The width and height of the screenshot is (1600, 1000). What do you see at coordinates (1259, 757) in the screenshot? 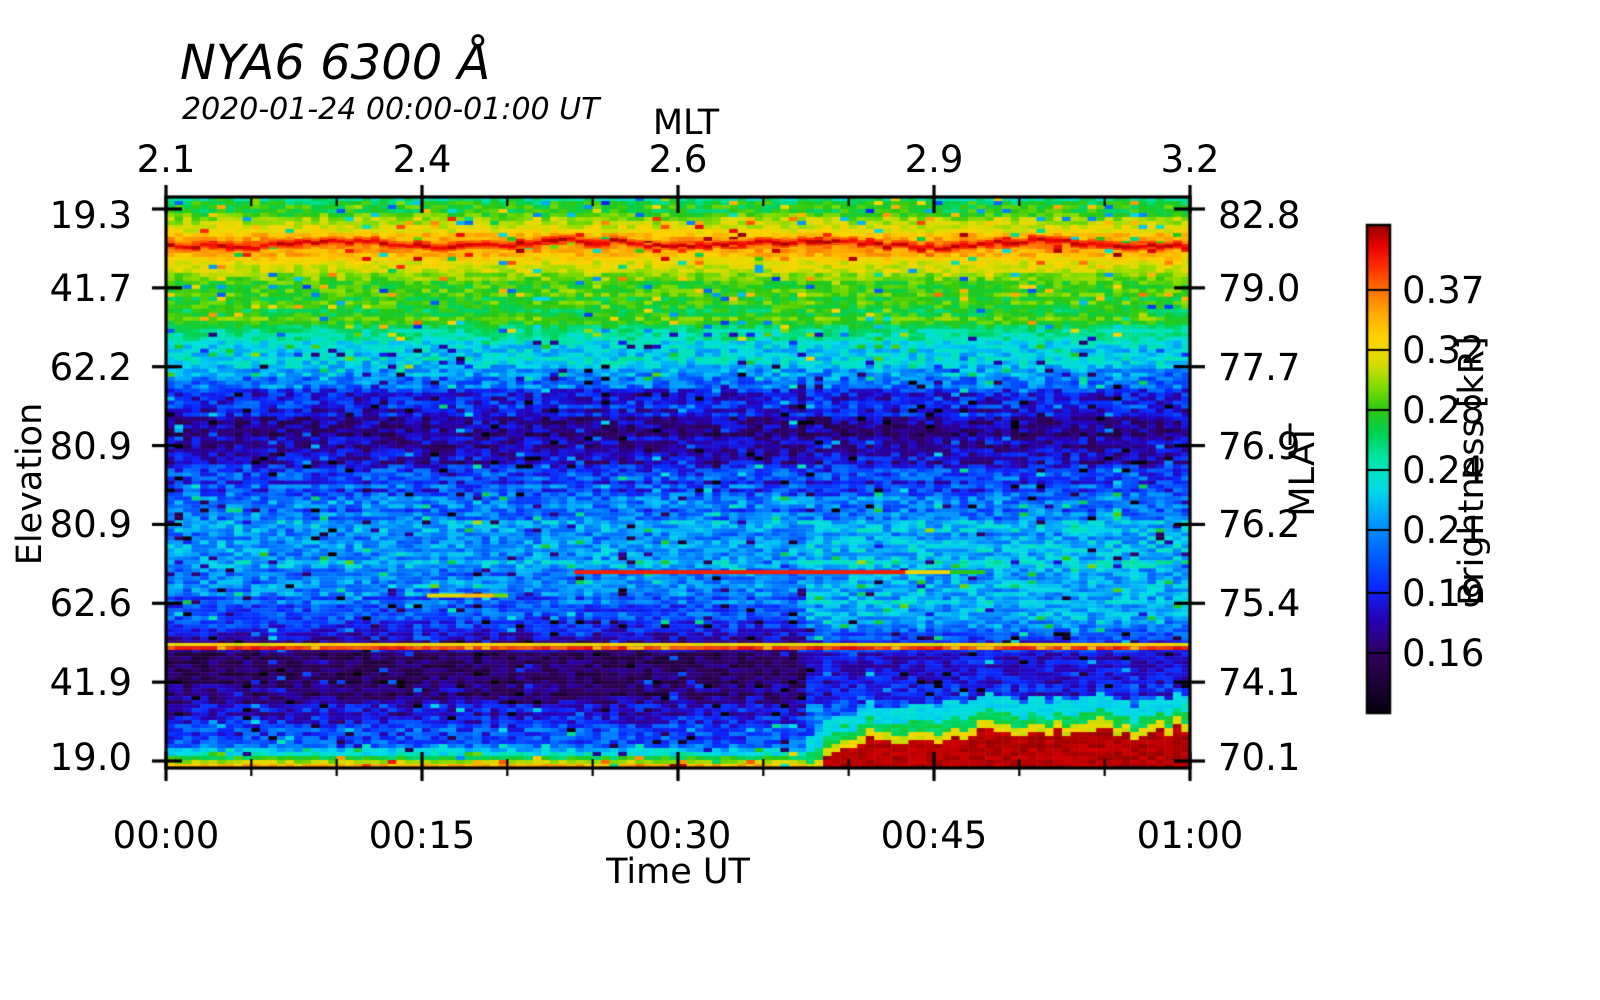
I see `tick-label: 70.1` at bounding box center [1259, 757].